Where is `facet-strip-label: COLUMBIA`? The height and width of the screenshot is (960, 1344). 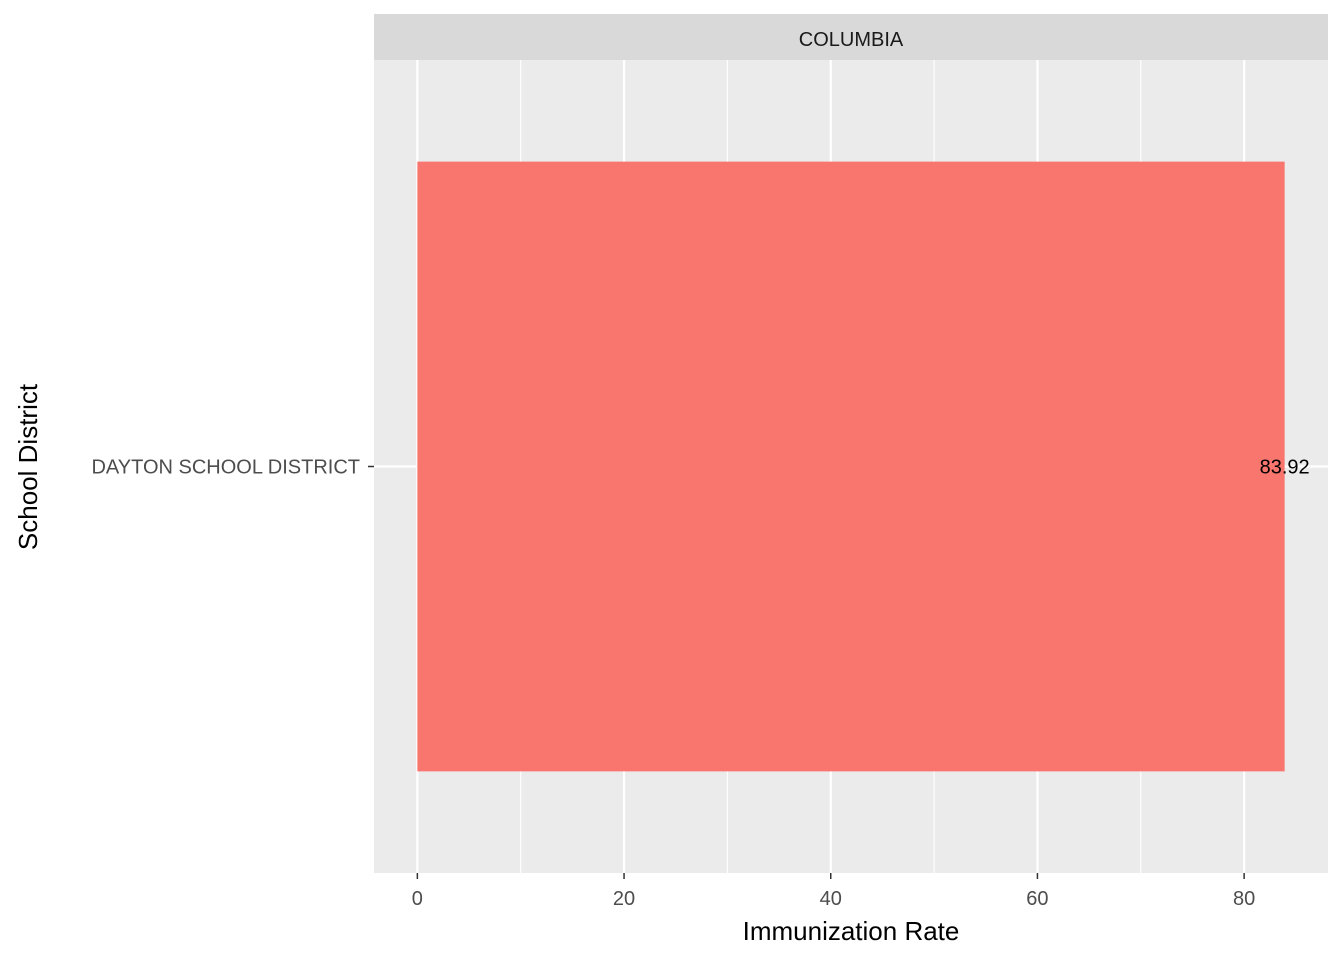
facet-strip-label: COLUMBIA is located at coordinates (851, 40).